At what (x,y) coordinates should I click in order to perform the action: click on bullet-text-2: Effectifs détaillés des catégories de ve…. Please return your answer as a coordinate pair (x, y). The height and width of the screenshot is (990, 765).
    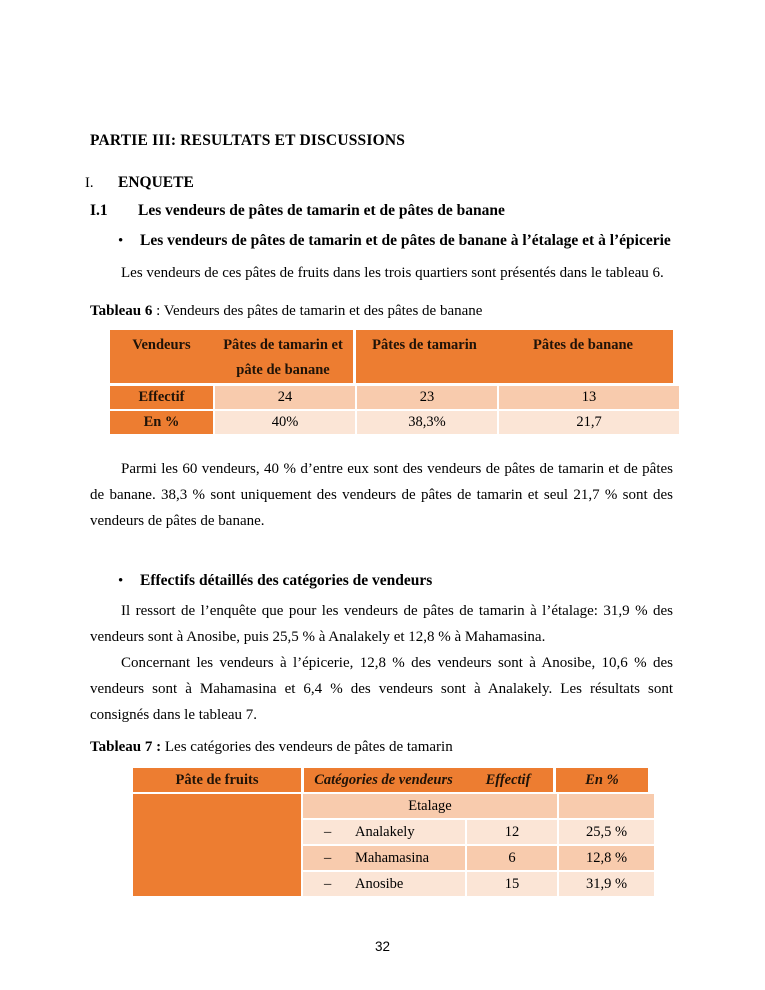
    Looking at the image, I should click on (286, 580).